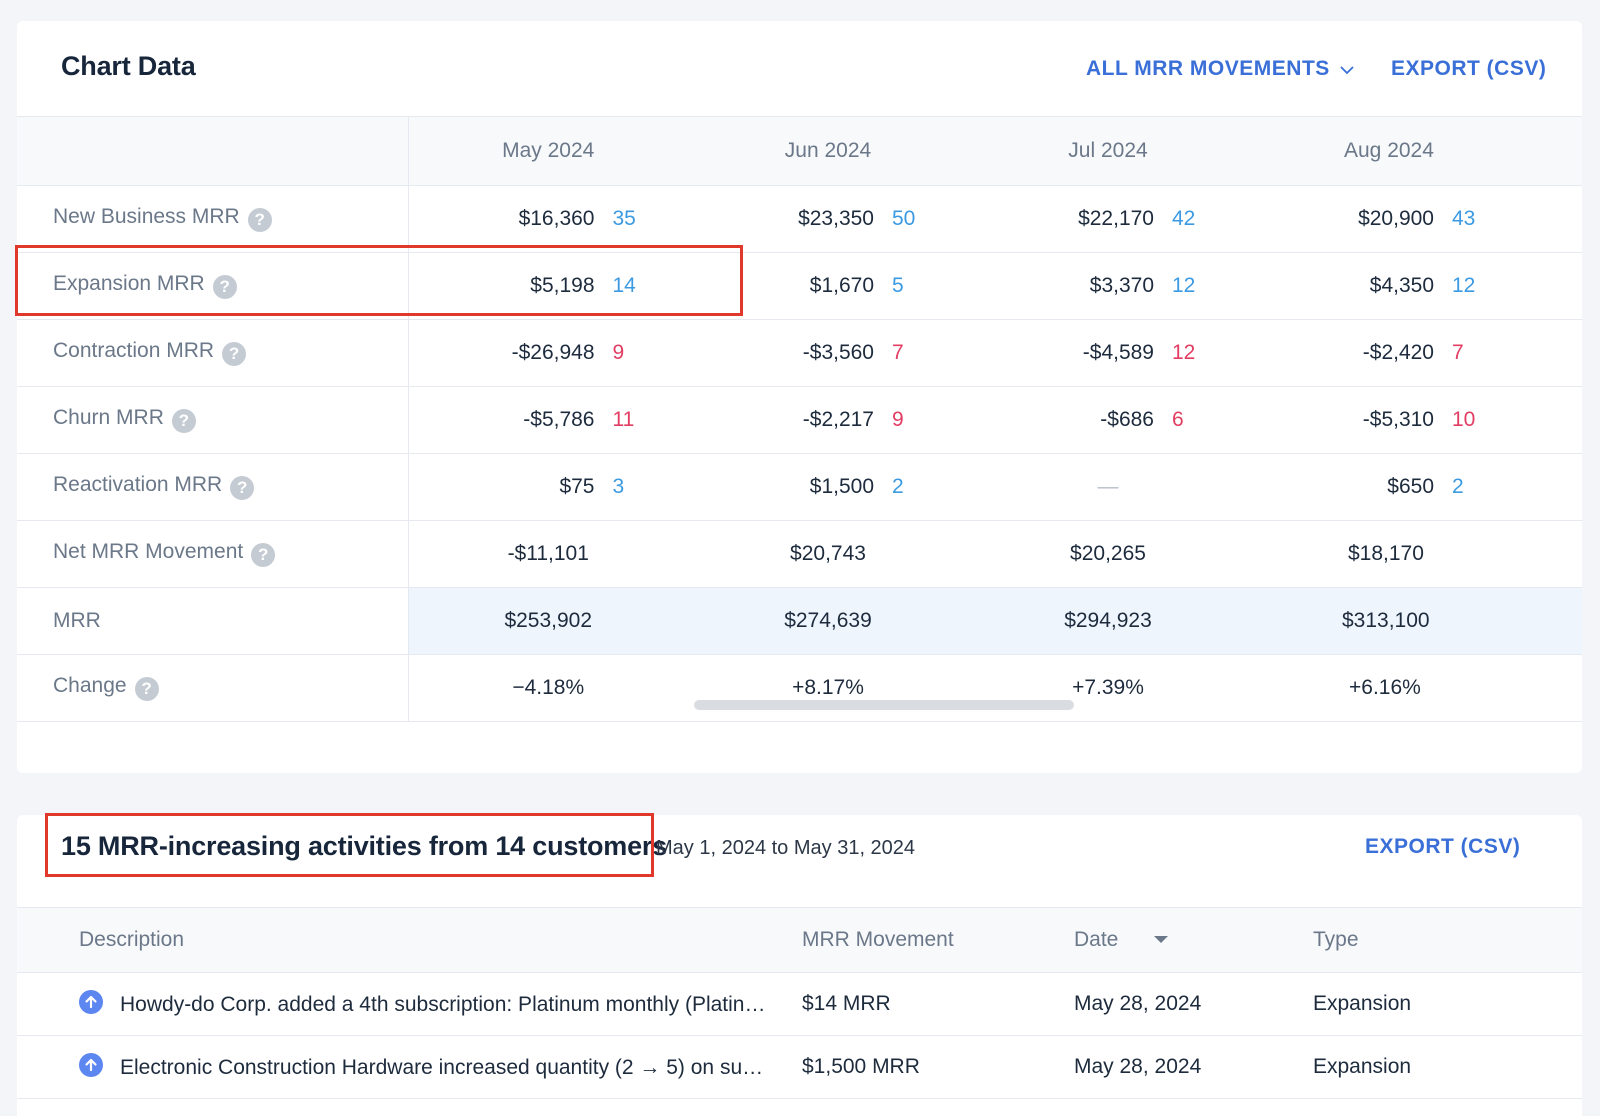 Image resolution: width=1600 pixels, height=1116 pixels. What do you see at coordinates (618, 486) in the screenshot?
I see `count-link: 3` at bounding box center [618, 486].